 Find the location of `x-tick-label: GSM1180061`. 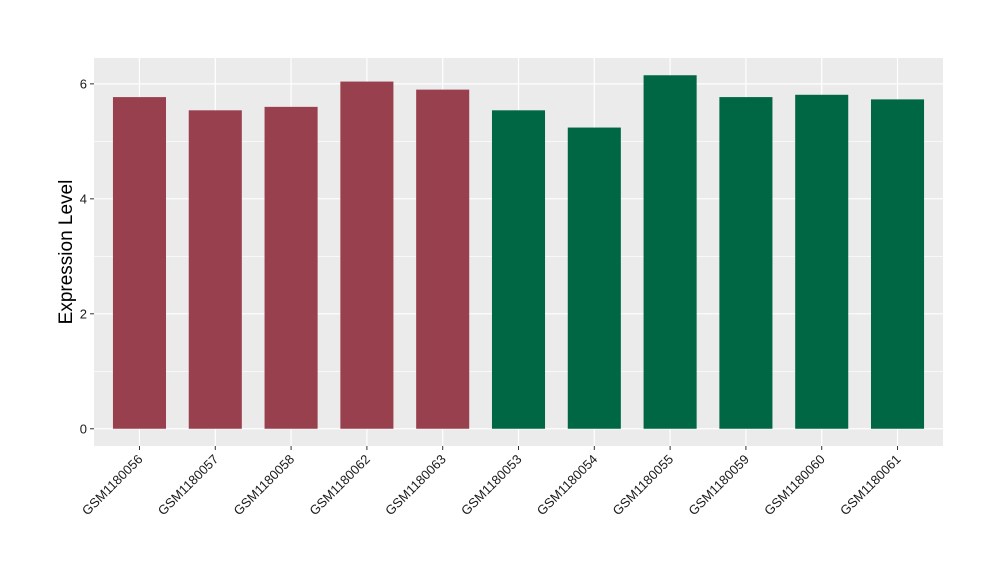

x-tick-label: GSM1180061 is located at coordinates (870, 485).